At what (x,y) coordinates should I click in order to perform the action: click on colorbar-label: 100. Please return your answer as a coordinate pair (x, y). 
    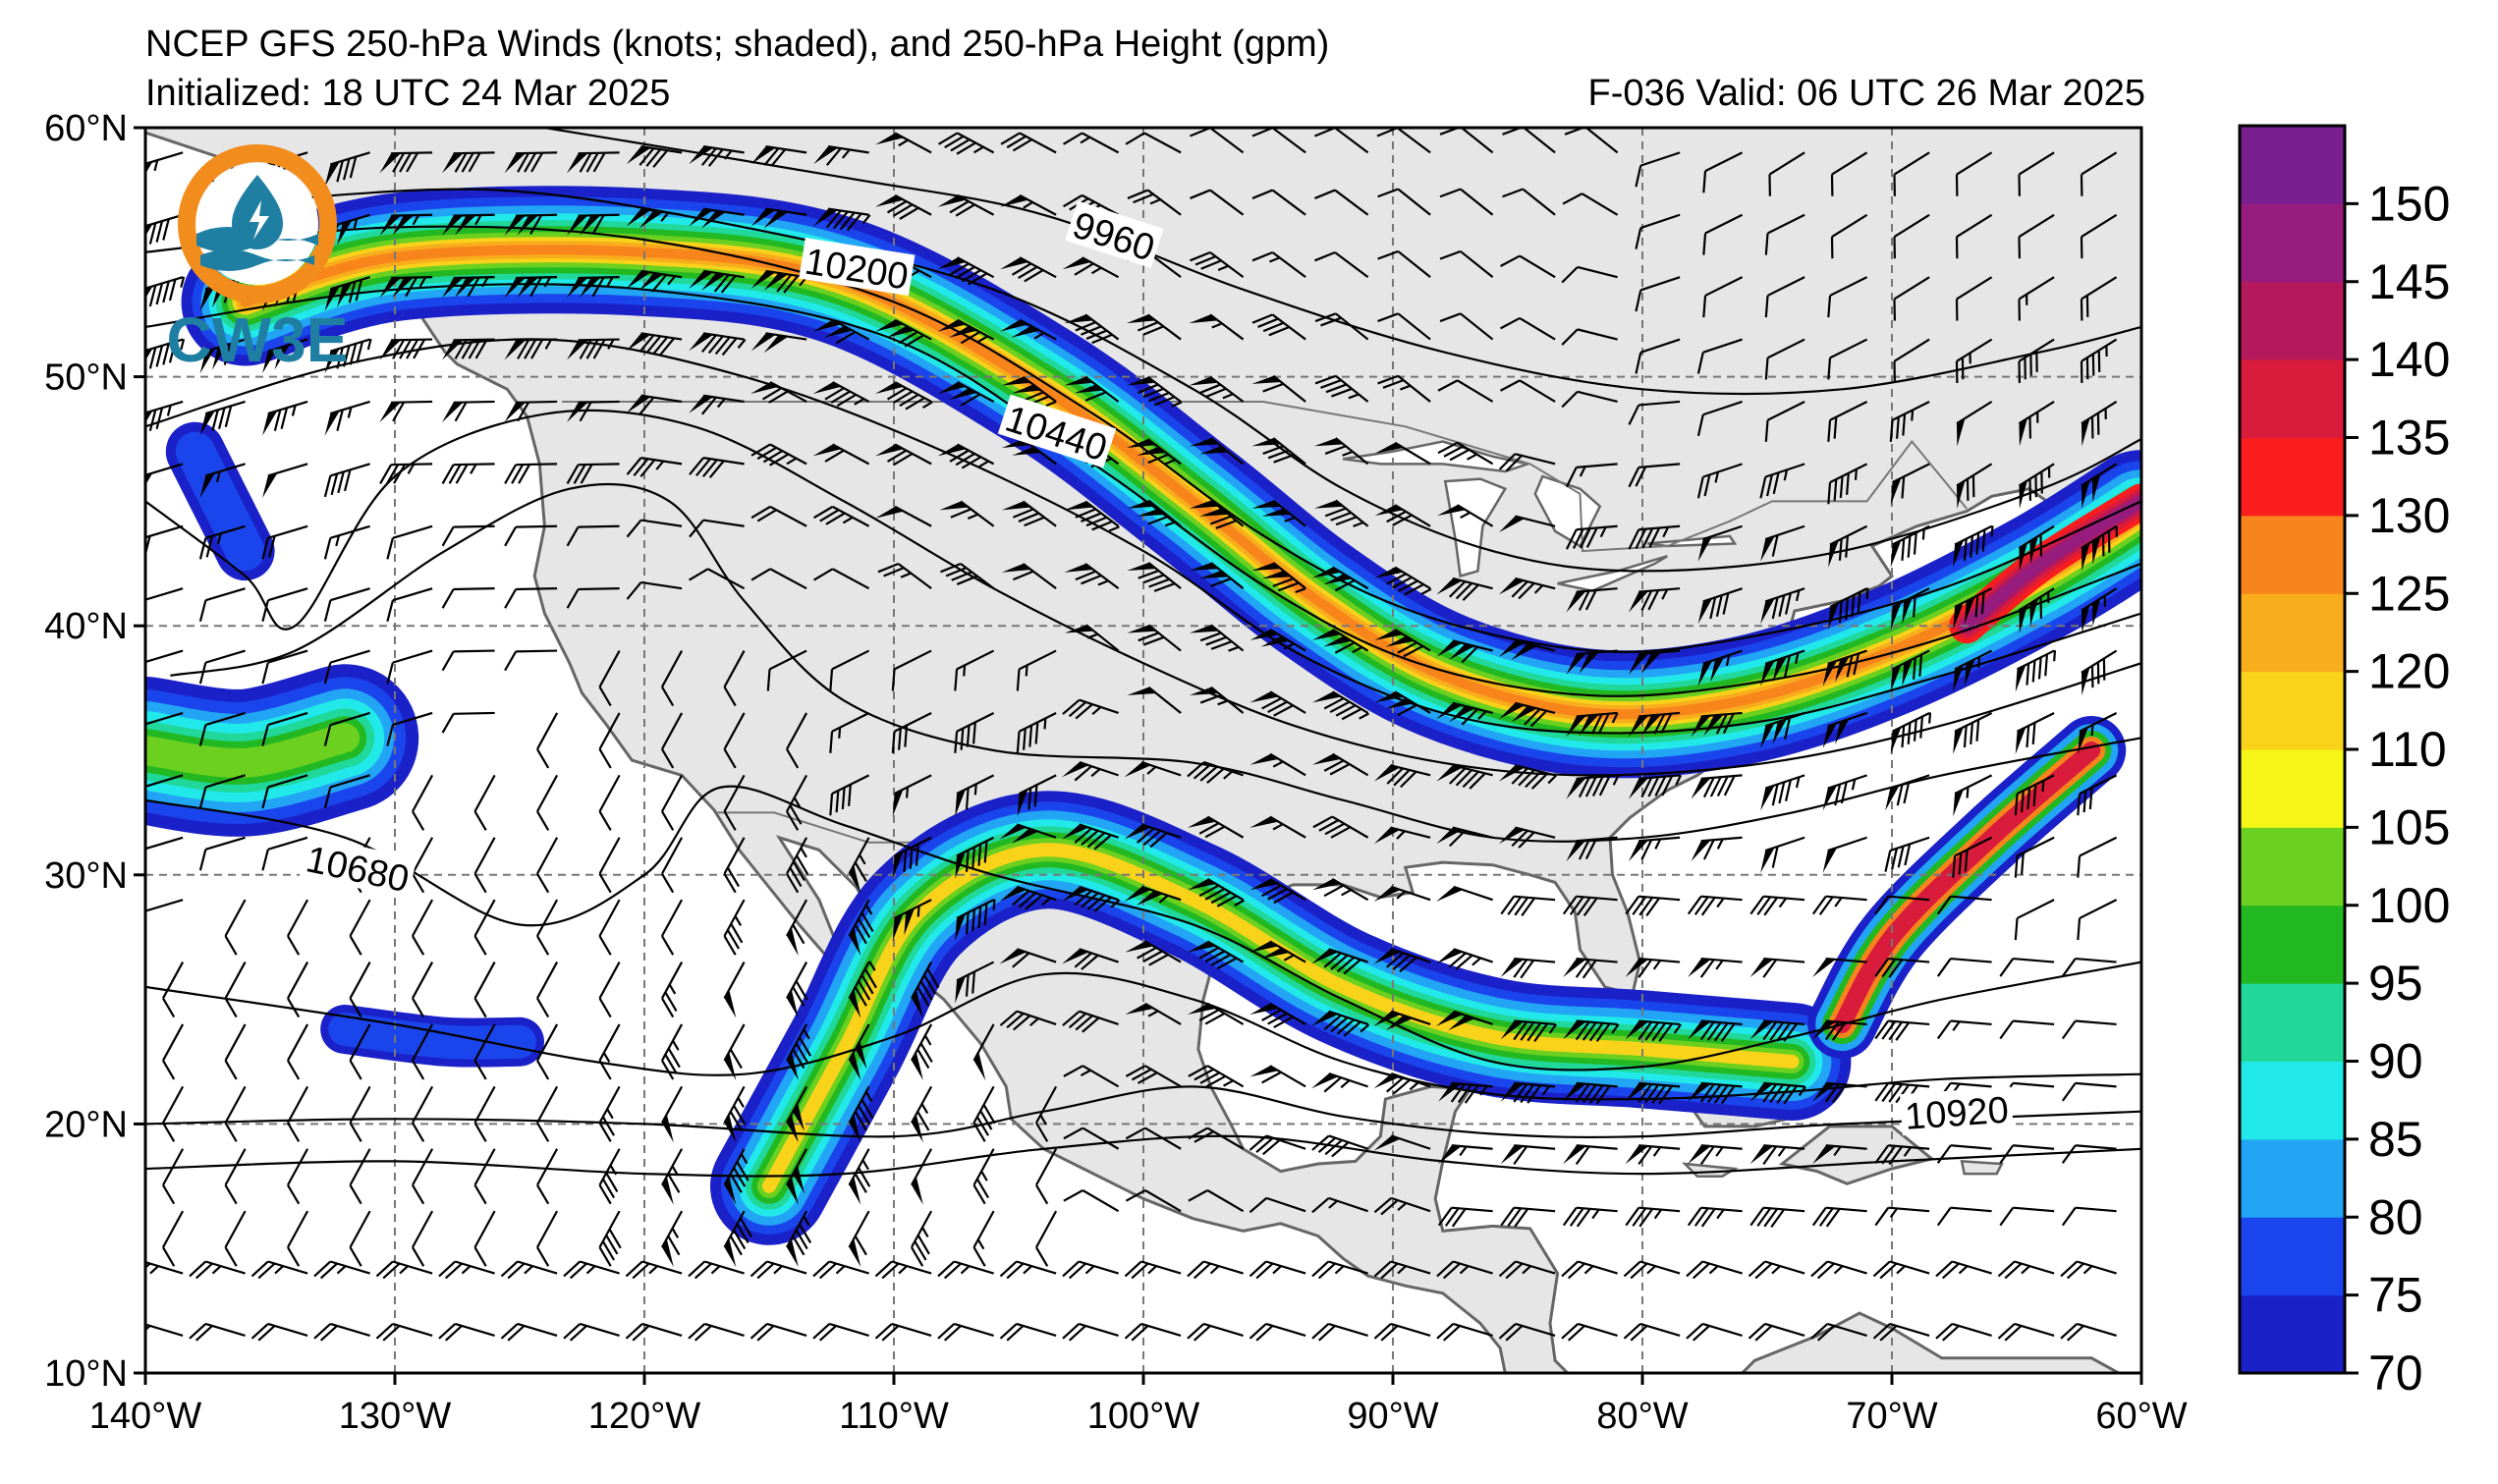
    Looking at the image, I should click on (2409, 905).